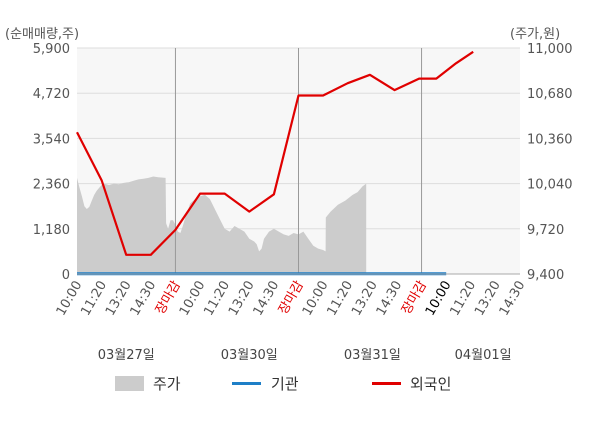 This screenshot has height=428, width=600. Describe the element at coordinates (51, 162) in the screenshot. I see `left-axis-ticks: 0 1,180 2,360 3,540 4,720 5,900` at that location.